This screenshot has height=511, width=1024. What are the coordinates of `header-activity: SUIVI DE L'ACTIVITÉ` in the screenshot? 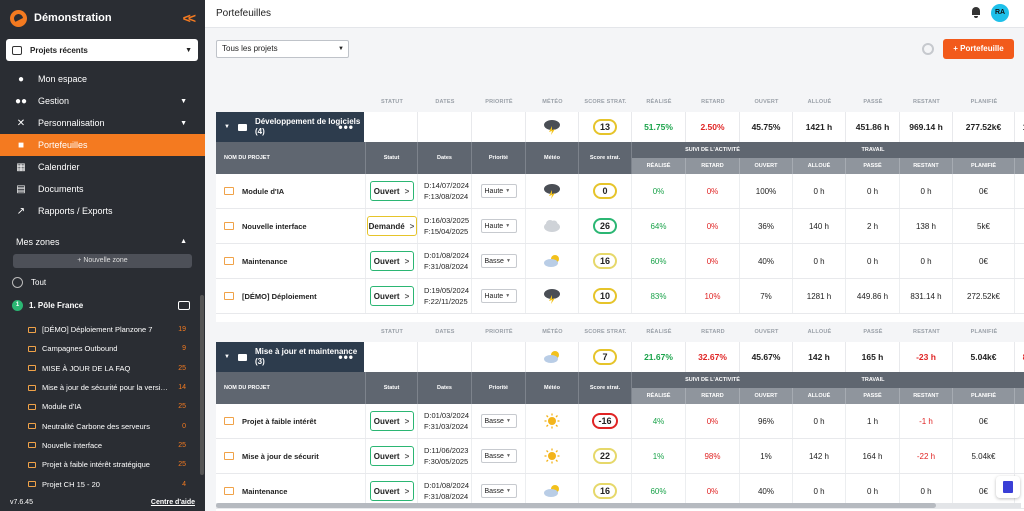 It's located at (712, 380).